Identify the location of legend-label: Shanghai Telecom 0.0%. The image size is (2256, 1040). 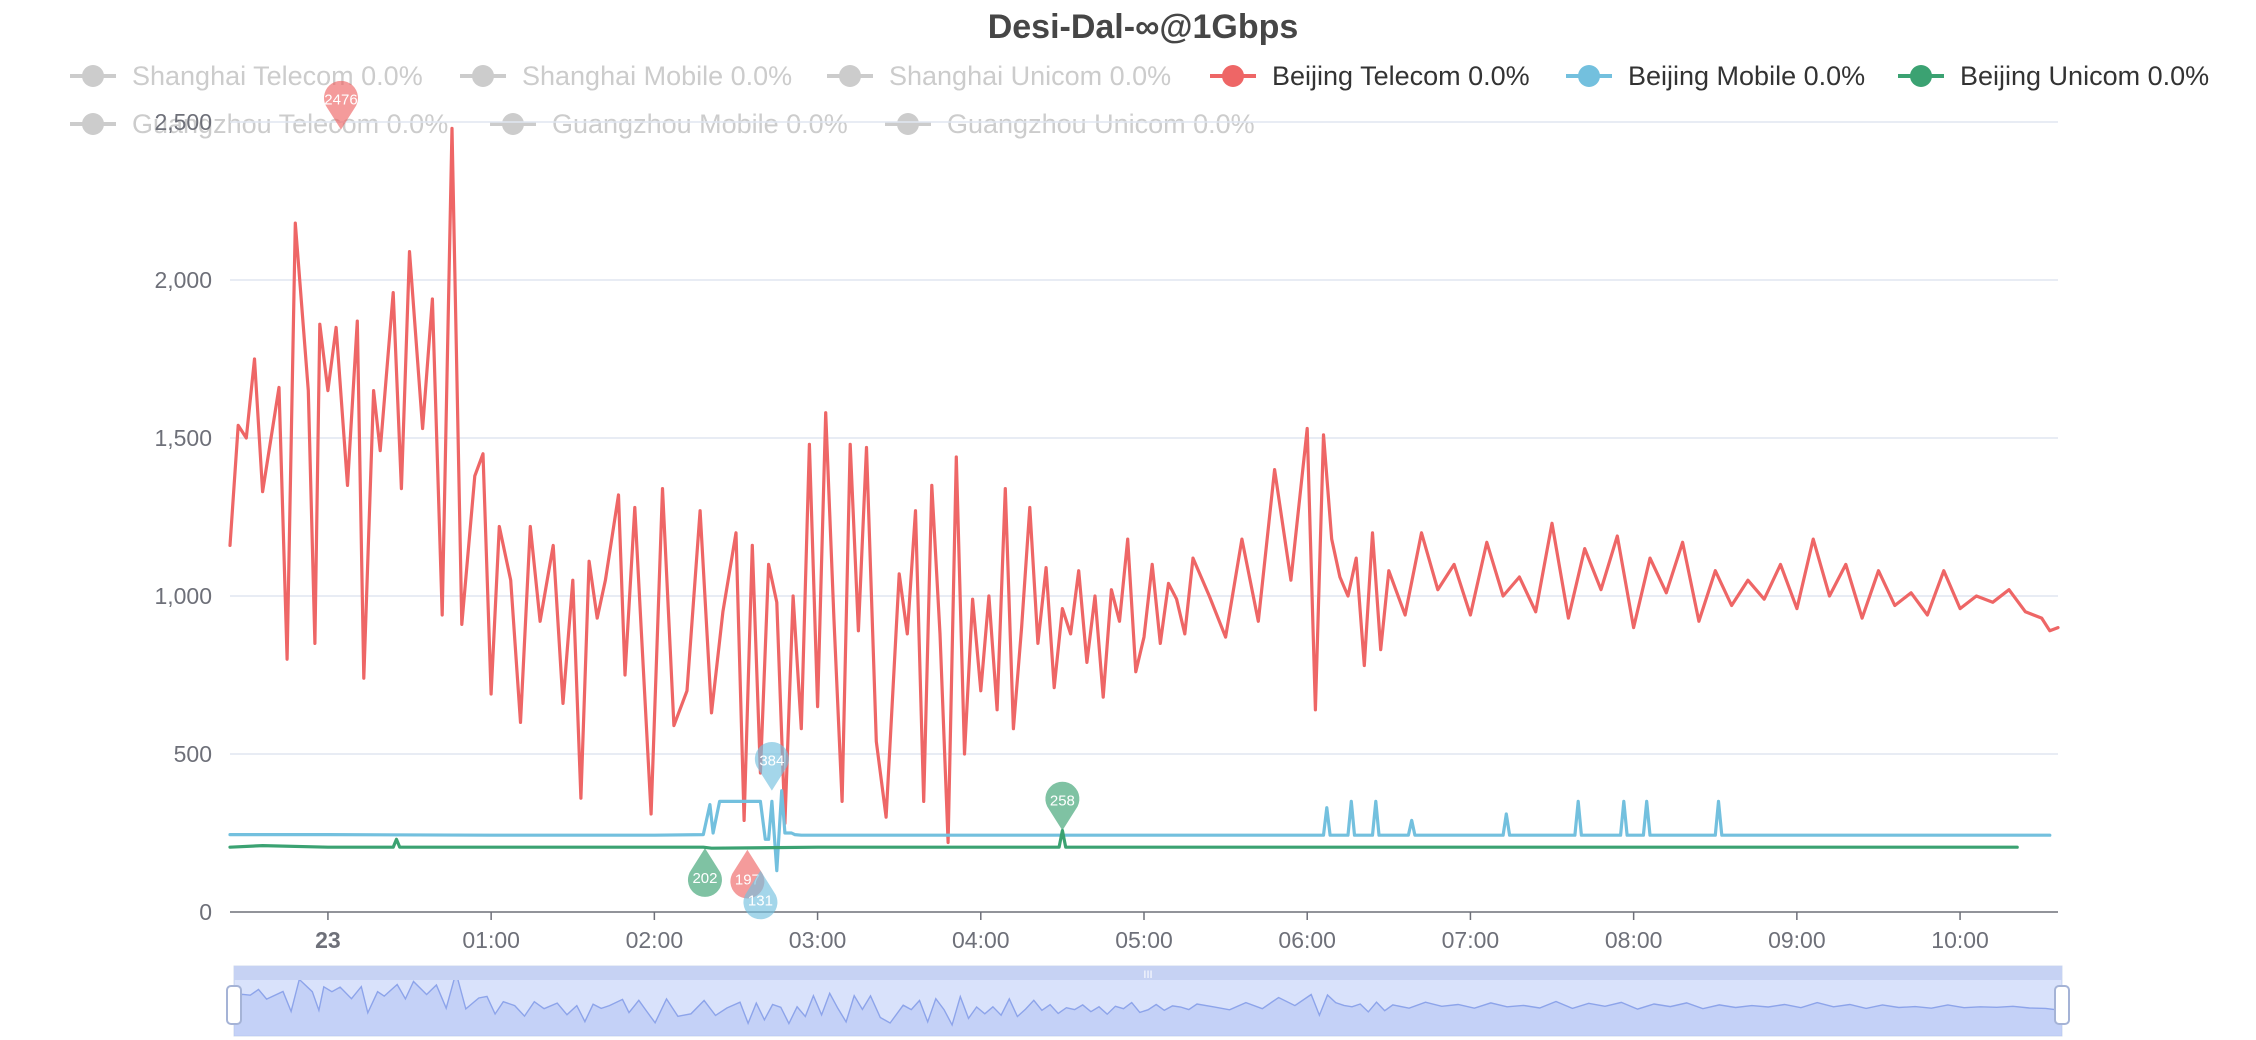
(277, 76).